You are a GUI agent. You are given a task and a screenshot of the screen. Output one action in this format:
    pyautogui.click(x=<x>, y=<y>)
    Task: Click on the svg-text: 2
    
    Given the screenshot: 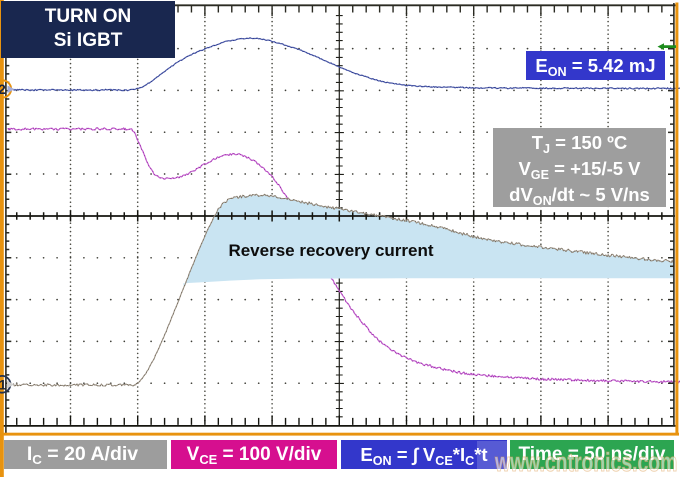 What is the action you would take?
    pyautogui.click(x=3, y=89)
    